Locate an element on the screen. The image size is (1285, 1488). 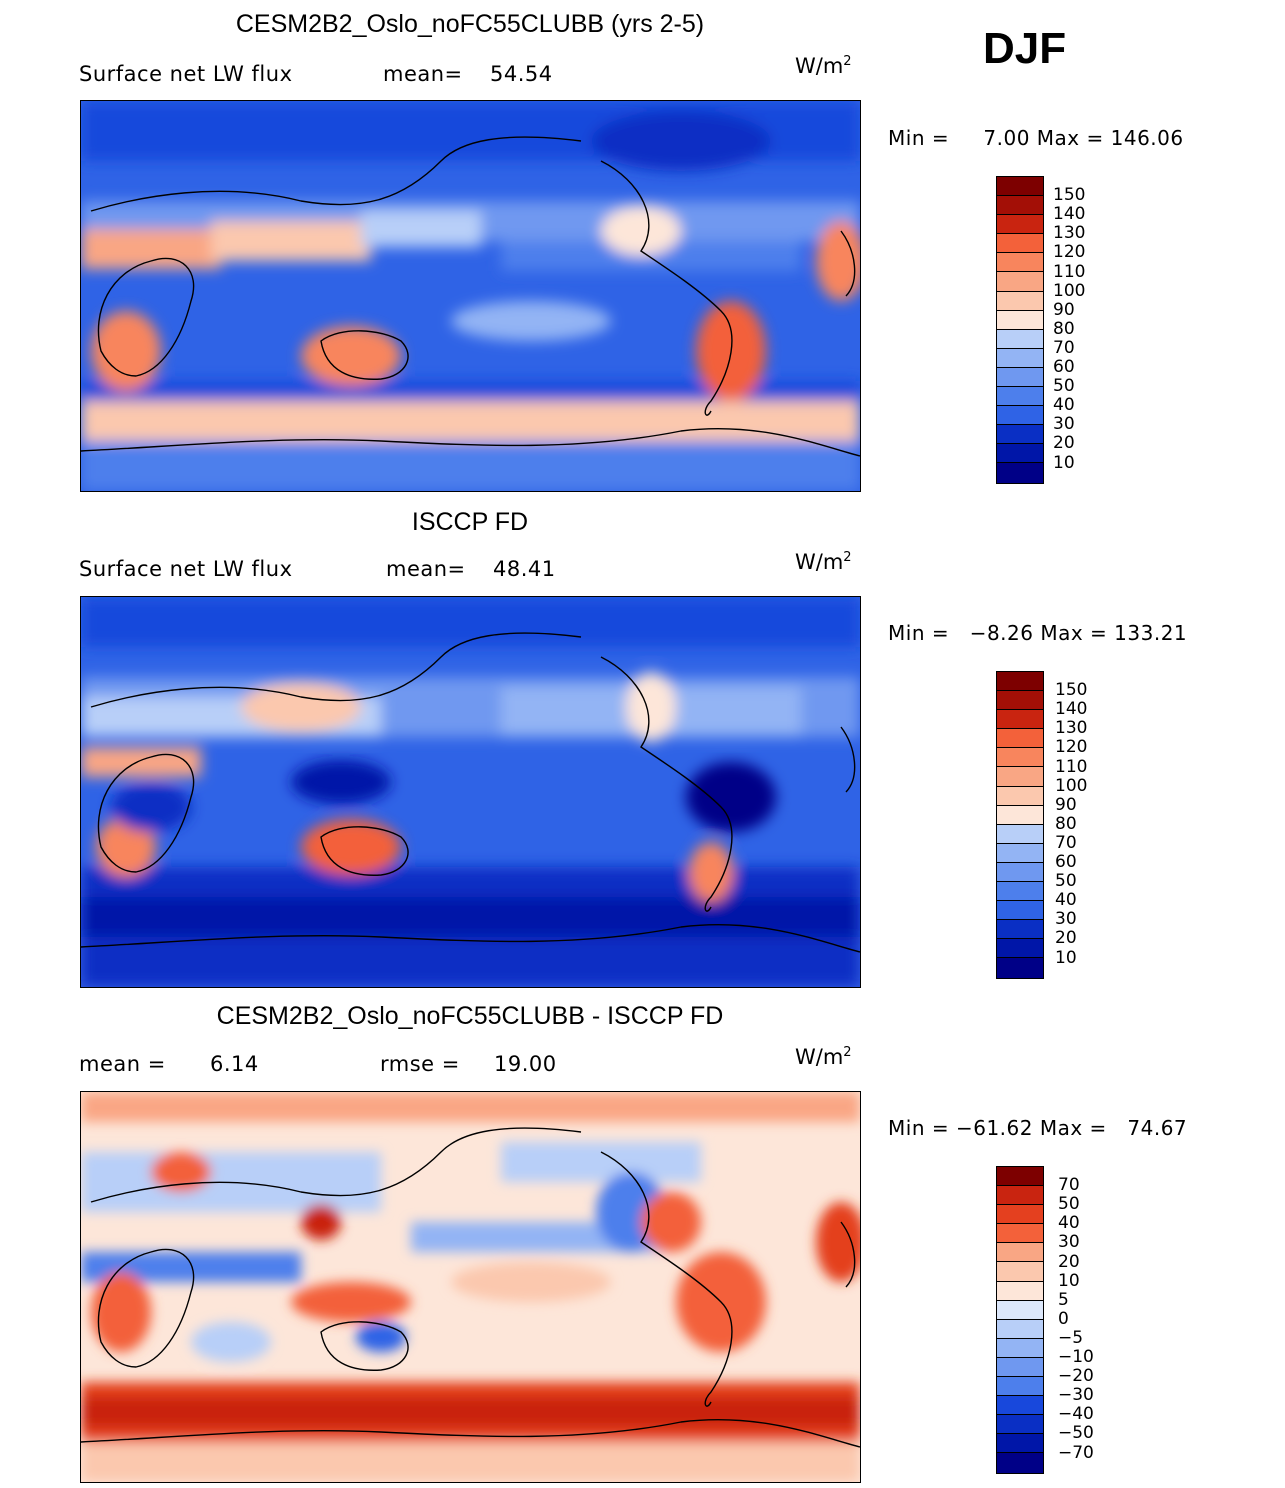
panel-2-max-value: 133.21 is located at coordinates (1151, 633).